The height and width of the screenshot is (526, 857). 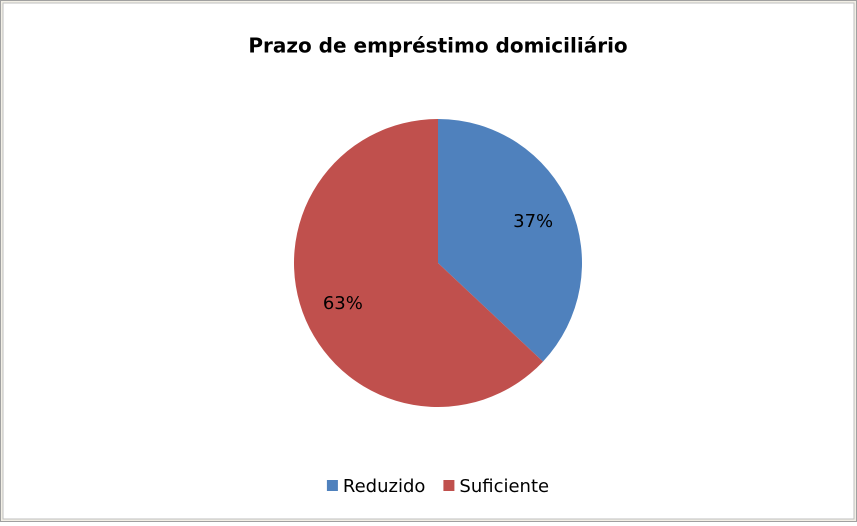 I want to click on data-label: 63%, so click(x=343, y=303).